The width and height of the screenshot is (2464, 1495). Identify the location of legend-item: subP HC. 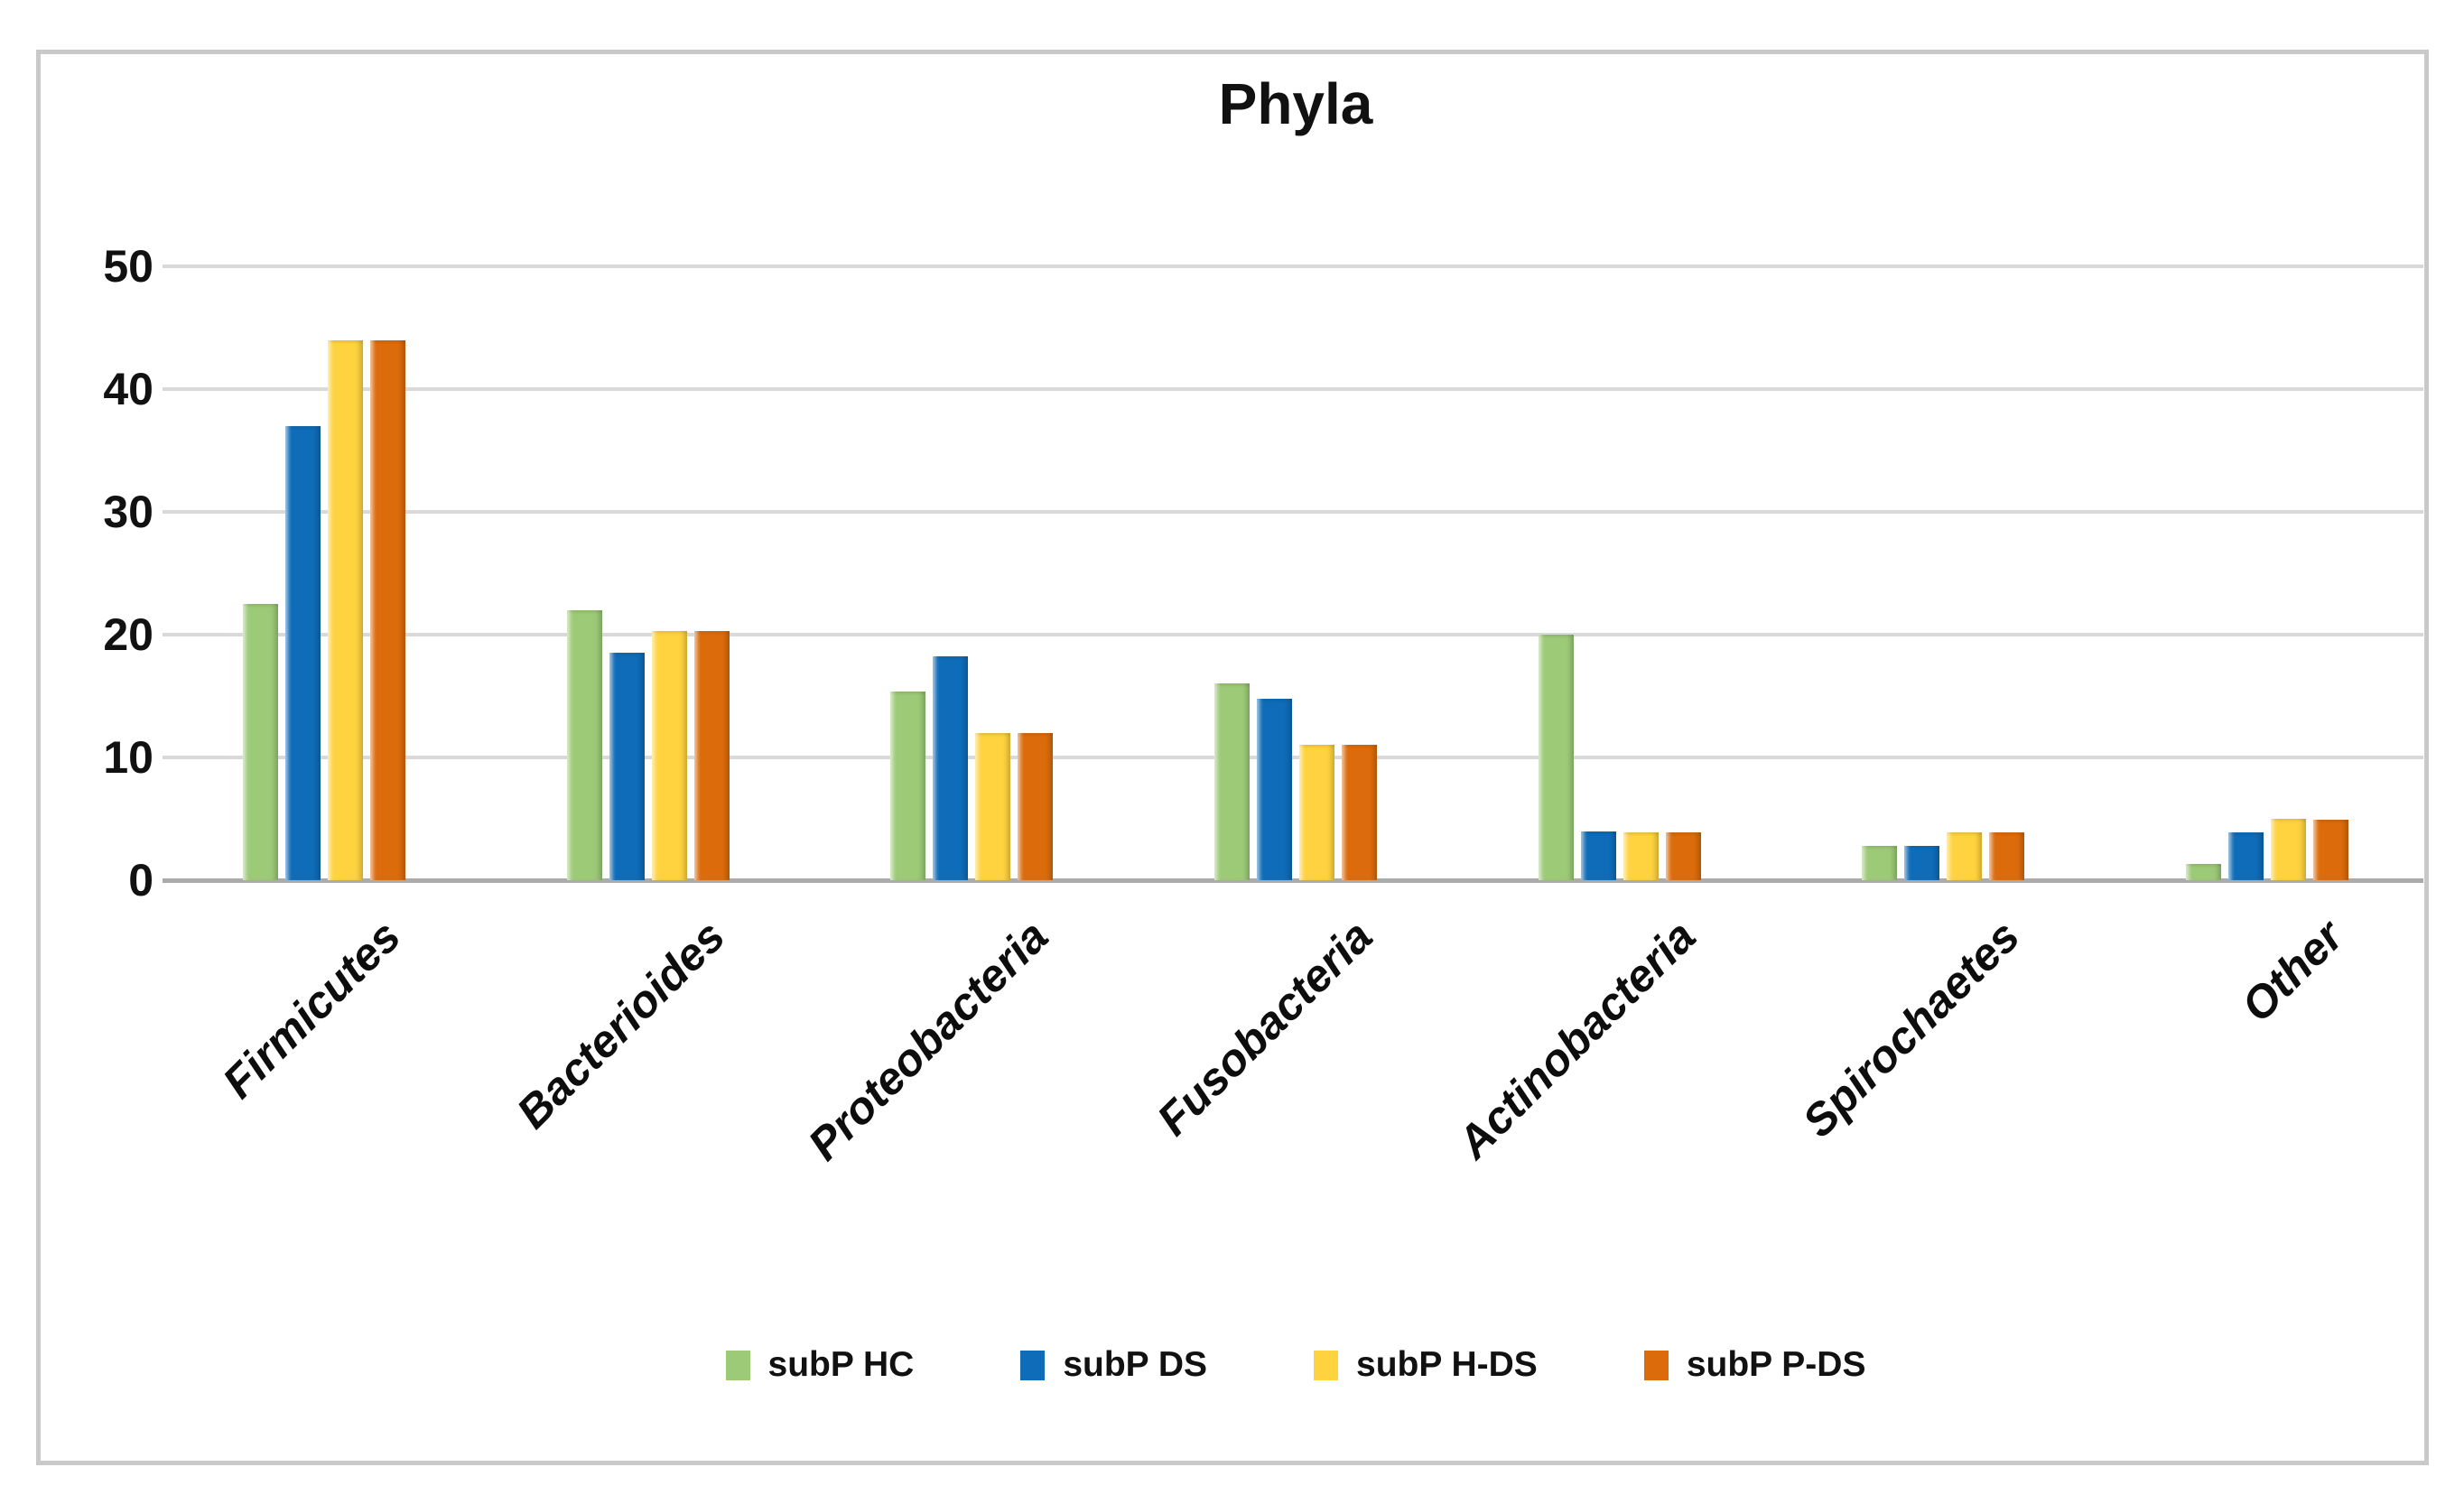
(820, 1365).